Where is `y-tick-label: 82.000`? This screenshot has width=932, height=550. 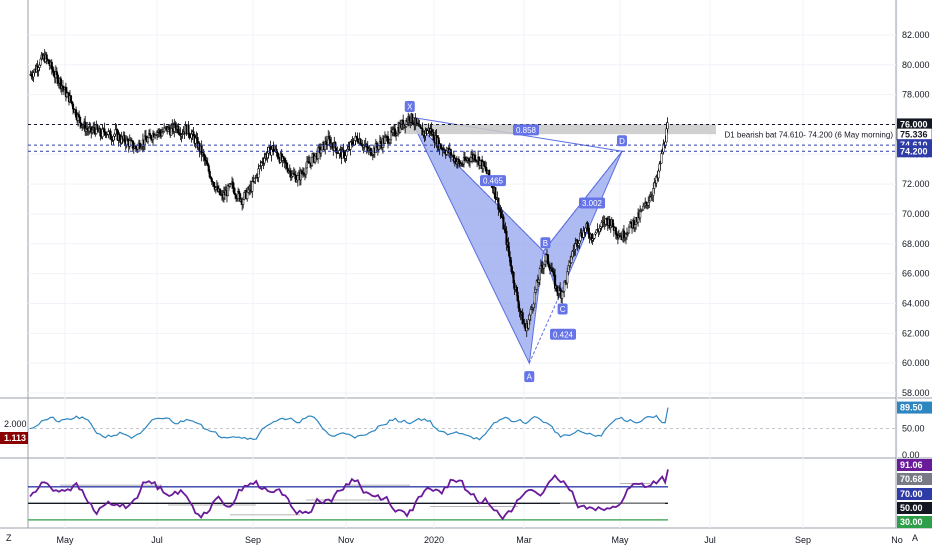 y-tick-label: 82.000 is located at coordinates (916, 35).